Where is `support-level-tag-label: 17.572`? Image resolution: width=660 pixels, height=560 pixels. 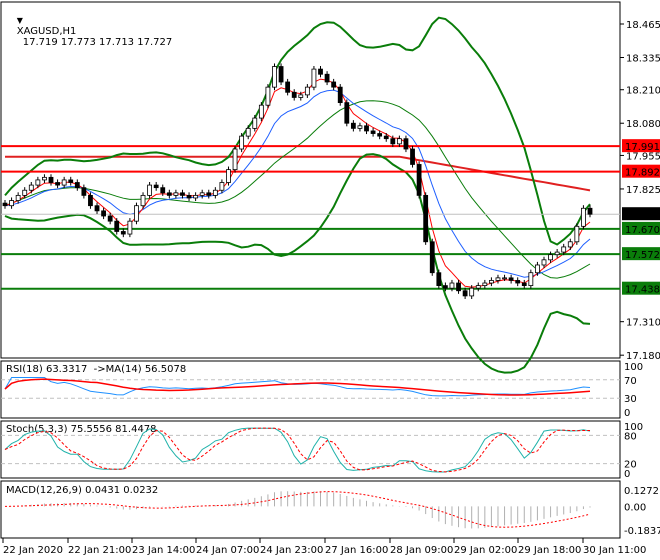
support-level-tag-label: 17.572 is located at coordinates (642, 255).